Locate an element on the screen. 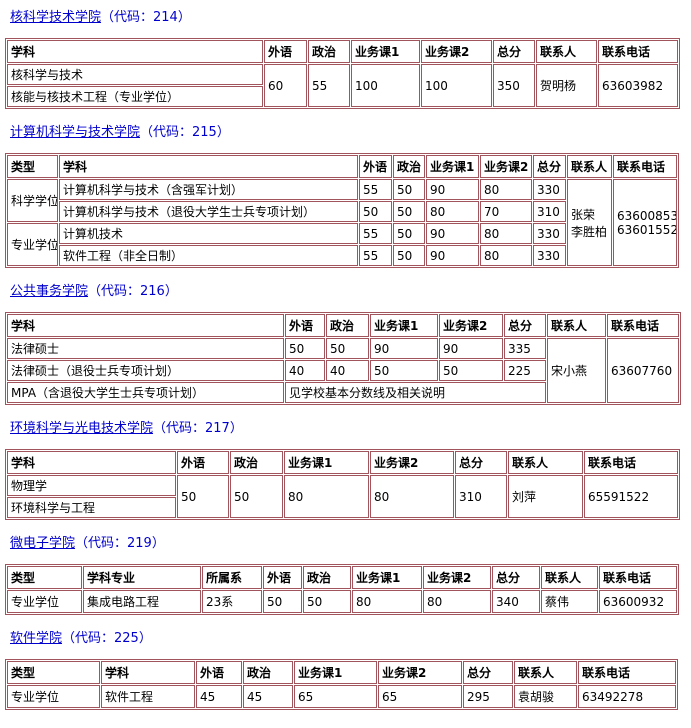 Image resolution: width=691 pixels, height=728 pixels. cell-contact: 贺明杨 is located at coordinates (566, 85).